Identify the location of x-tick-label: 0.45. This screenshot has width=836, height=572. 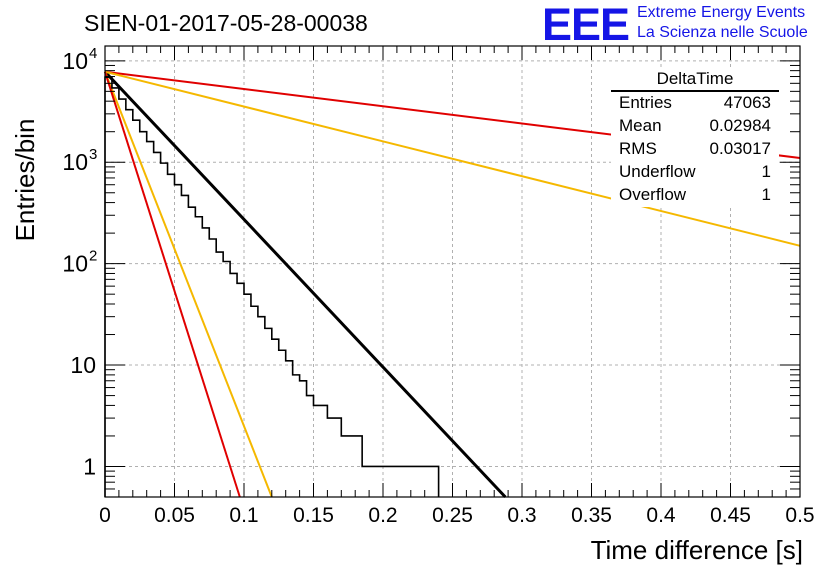
(730, 515).